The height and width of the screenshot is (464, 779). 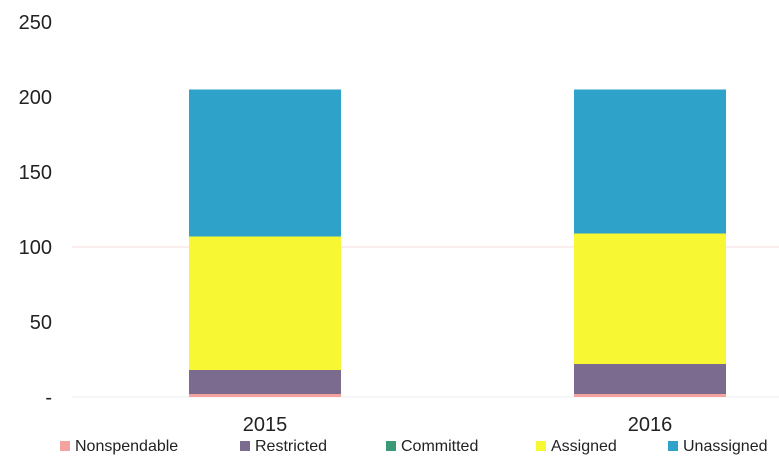 I want to click on bar-segment-nonspendable-2015, so click(x=265, y=395).